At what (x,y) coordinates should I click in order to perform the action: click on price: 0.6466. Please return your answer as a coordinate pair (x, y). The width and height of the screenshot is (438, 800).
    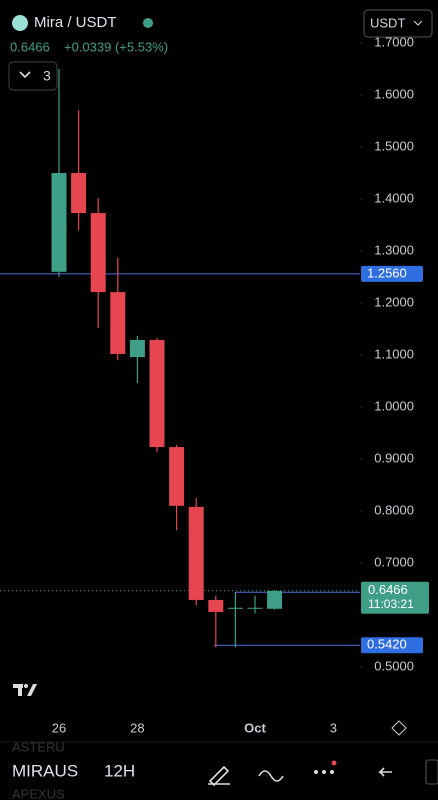
    Looking at the image, I should click on (30, 46).